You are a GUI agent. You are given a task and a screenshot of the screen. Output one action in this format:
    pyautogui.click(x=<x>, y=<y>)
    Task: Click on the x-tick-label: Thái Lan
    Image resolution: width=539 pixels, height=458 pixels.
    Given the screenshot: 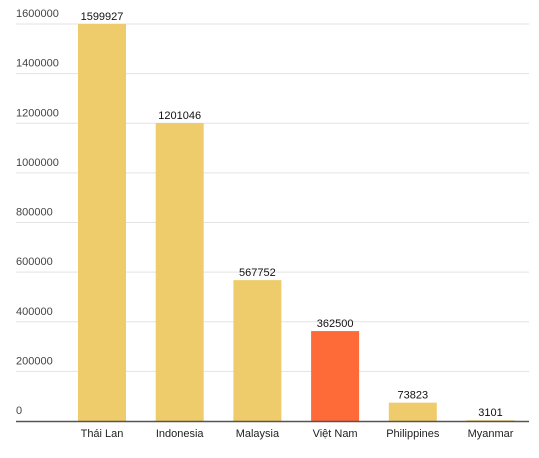 What is the action you would take?
    pyautogui.click(x=102, y=434)
    